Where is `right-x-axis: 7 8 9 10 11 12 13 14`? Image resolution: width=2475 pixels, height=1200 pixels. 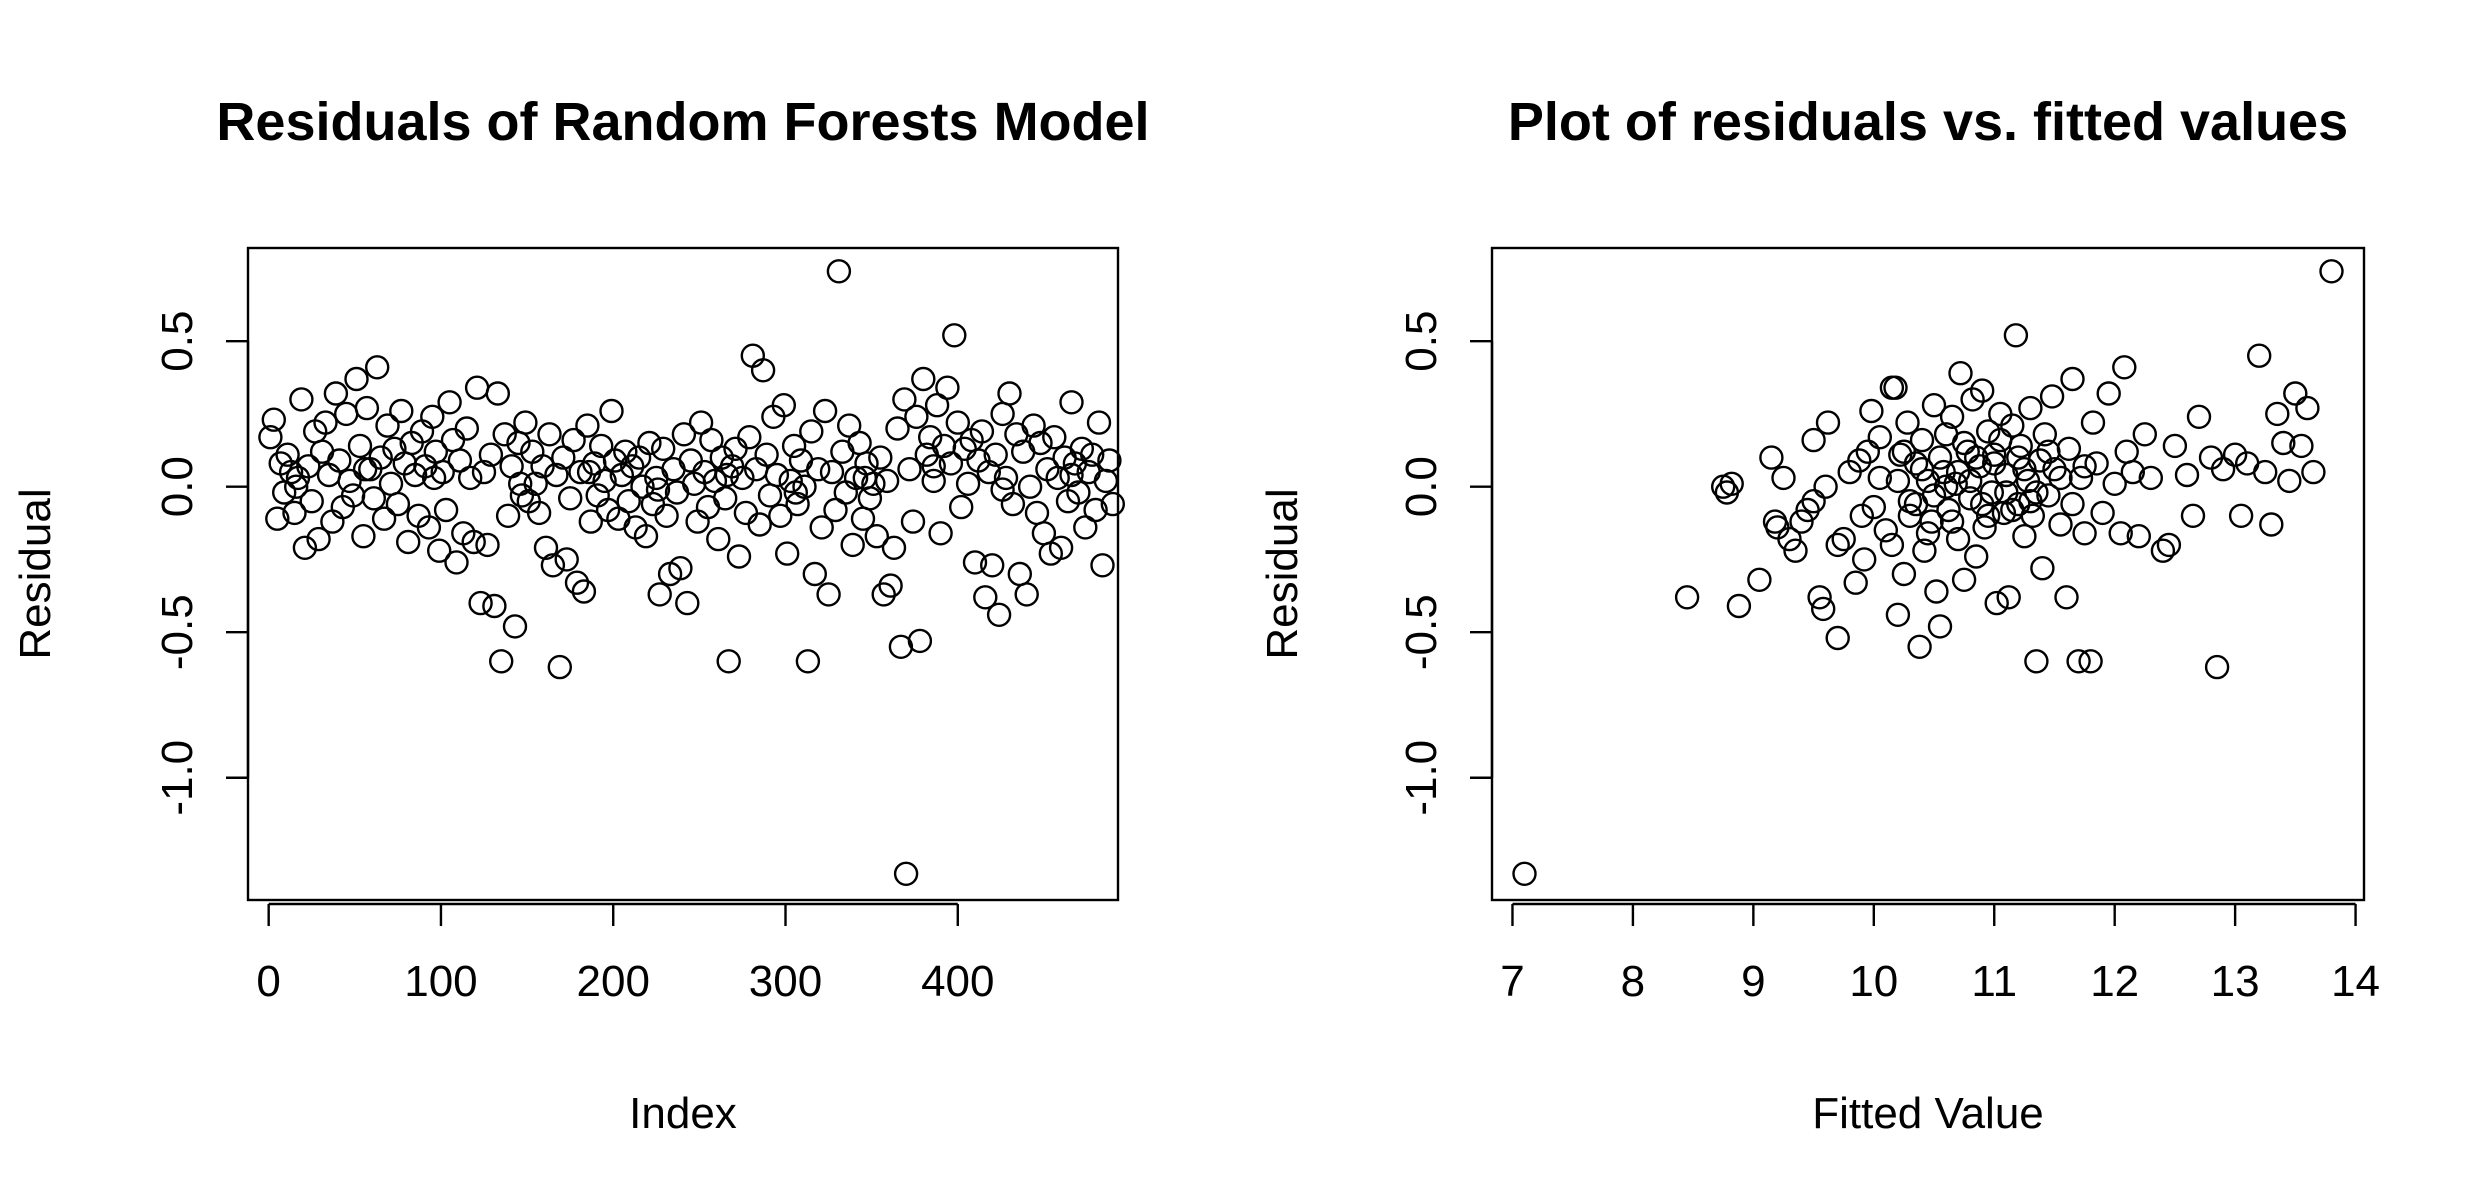 right-x-axis: 7 8 9 10 11 12 13 14 is located at coordinates (1940, 954).